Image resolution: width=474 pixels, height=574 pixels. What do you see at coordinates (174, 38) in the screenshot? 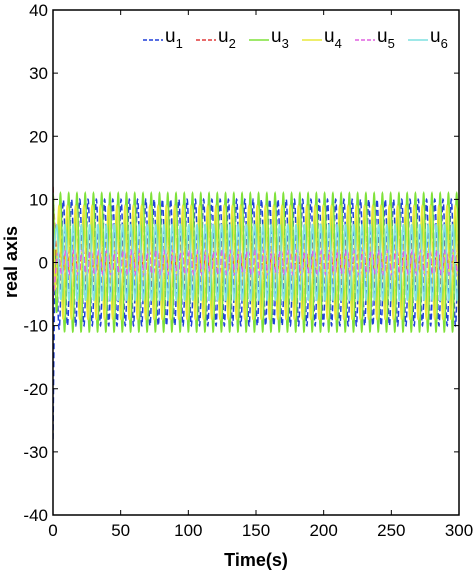
I see `legend-entry-1: u1` at bounding box center [174, 38].